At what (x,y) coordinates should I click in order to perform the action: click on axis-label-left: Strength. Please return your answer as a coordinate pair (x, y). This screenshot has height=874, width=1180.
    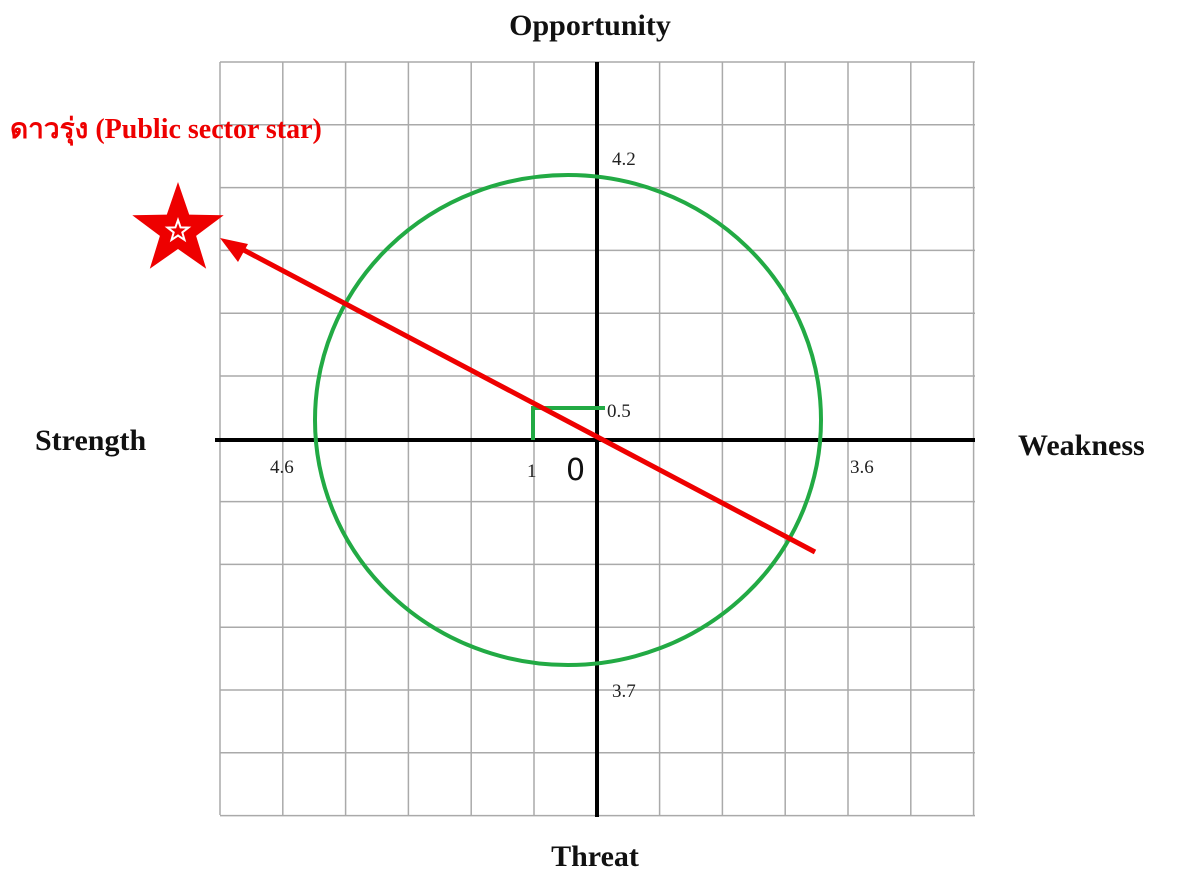
    Looking at the image, I should click on (90, 440).